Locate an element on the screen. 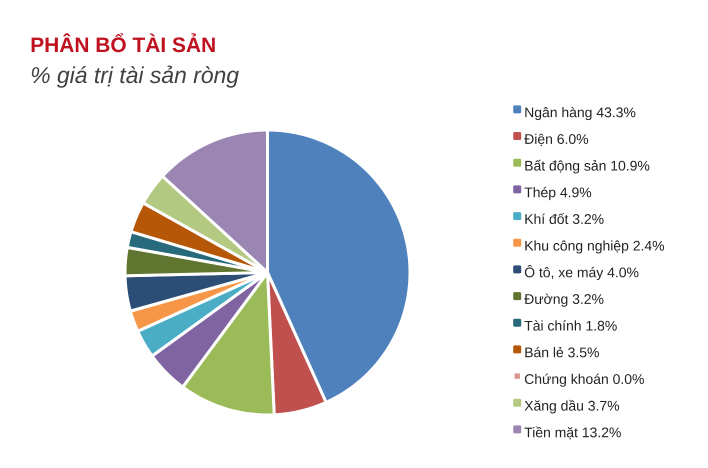  data-label: 10.9% is located at coordinates (630, 165).